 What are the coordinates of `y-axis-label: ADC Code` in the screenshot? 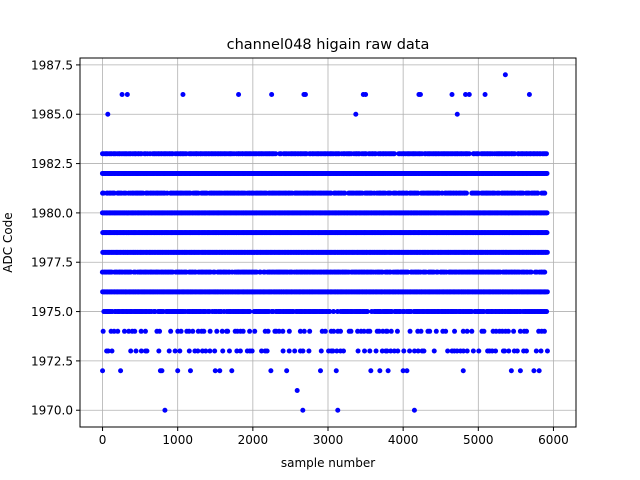 It's located at (8, 242).